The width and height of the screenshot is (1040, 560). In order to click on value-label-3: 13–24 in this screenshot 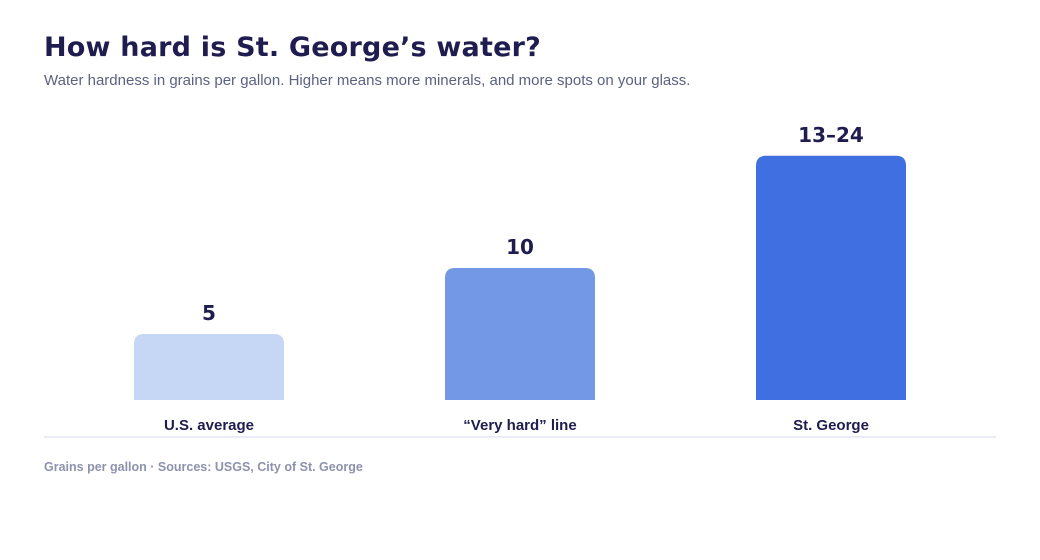, I will do `click(831, 135)`.